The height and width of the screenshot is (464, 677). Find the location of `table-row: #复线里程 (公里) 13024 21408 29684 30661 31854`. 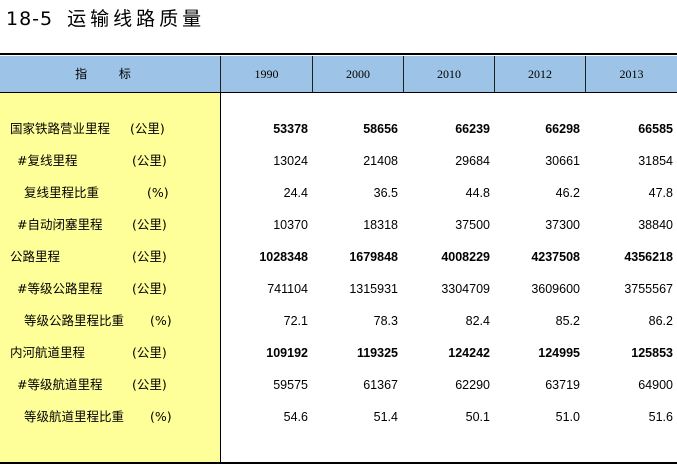

table-row: #复线里程 (公里) 13024 21408 29684 30661 31854 is located at coordinates (338, 161).